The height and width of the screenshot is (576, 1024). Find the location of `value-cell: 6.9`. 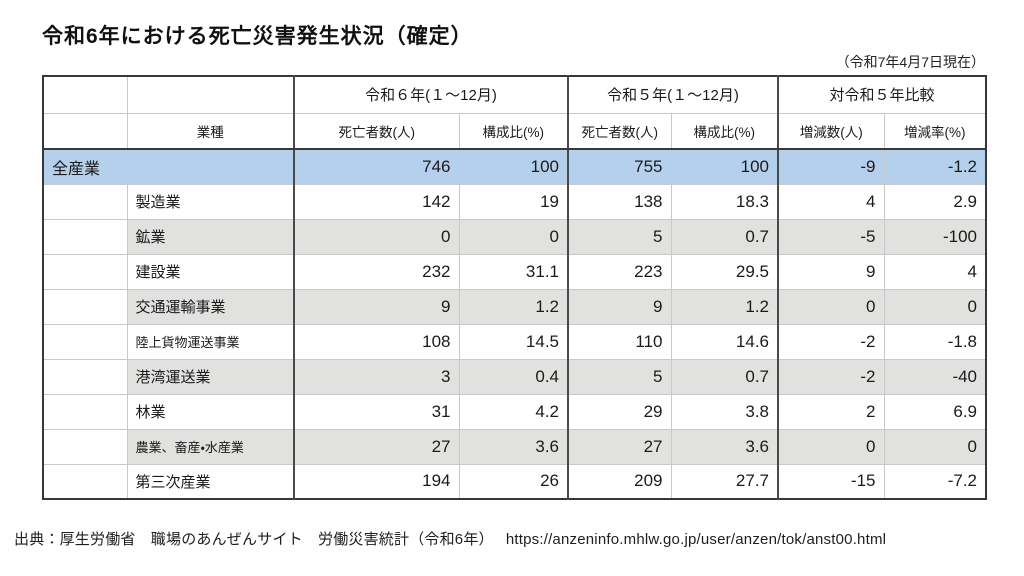

value-cell: 6.9 is located at coordinates (935, 411).